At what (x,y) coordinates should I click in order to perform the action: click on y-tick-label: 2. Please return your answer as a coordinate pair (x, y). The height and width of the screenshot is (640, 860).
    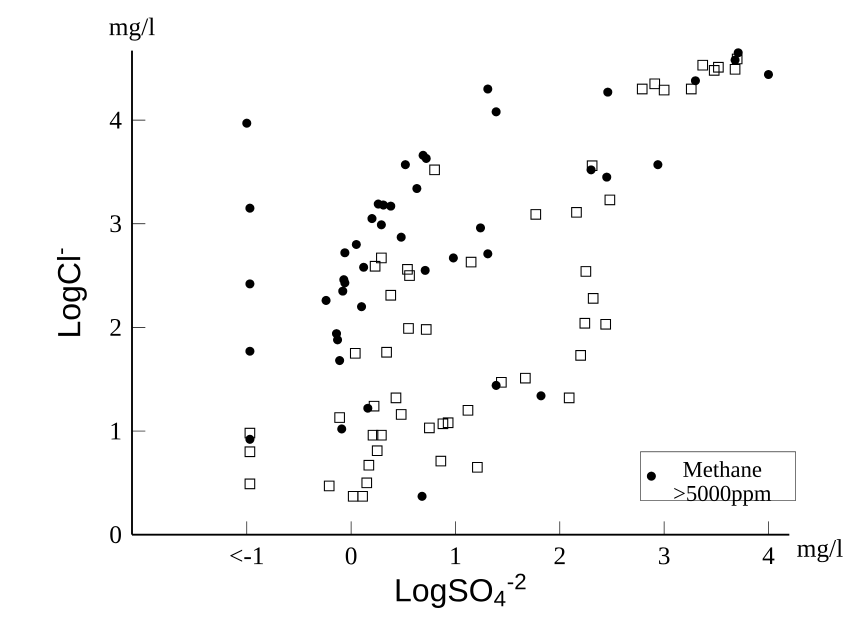
    Looking at the image, I should click on (115, 327).